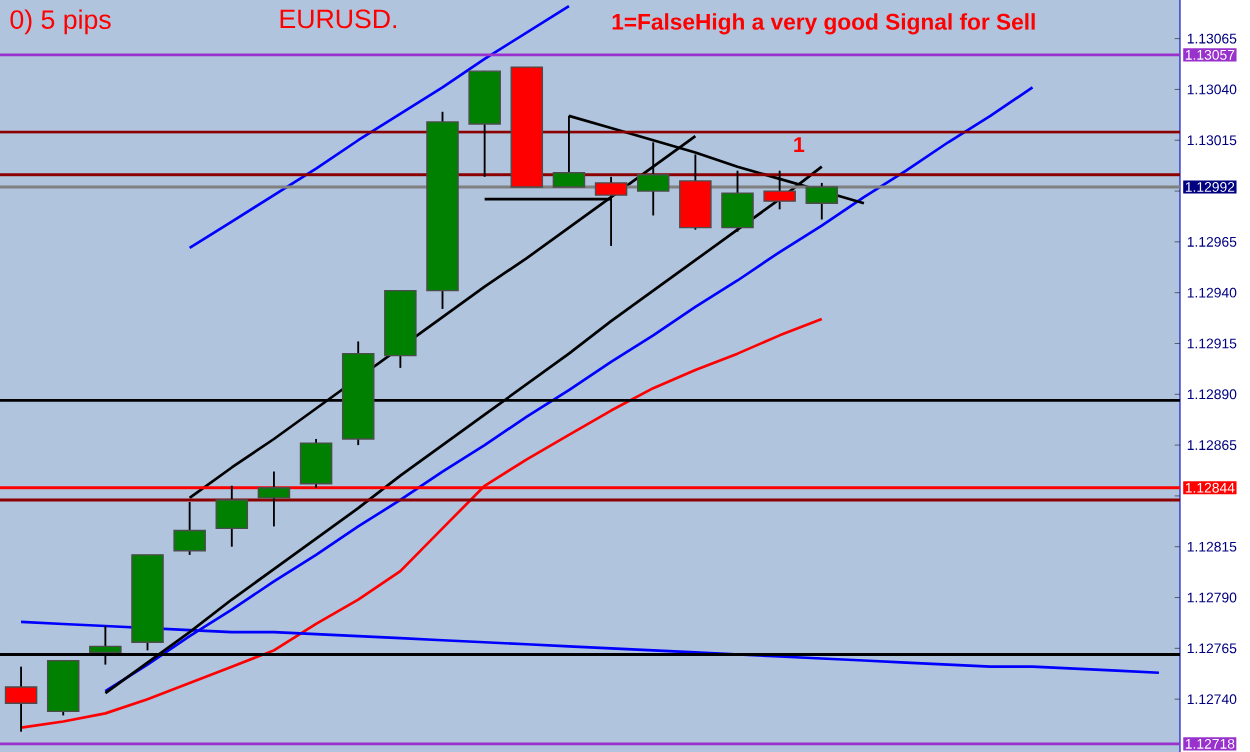 This screenshot has height=752, width=1250. Describe the element at coordinates (338, 19) in the screenshot. I see `chart-title: EURUSD.` at that location.